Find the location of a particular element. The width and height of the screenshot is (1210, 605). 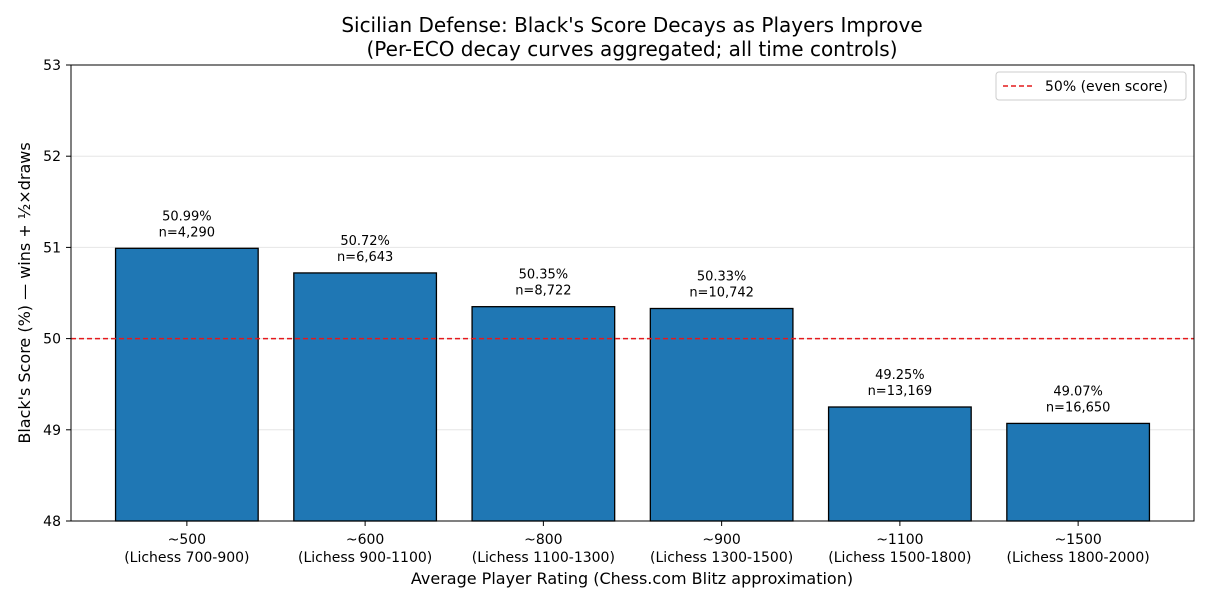

x-tick-sublabel: (Lichess 1100-1300) is located at coordinates (543, 558).